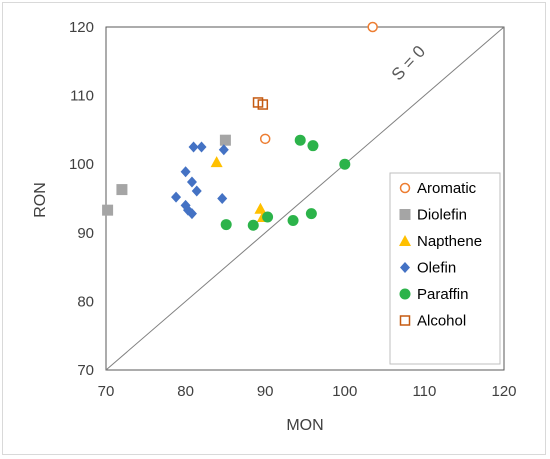 This screenshot has width=550, height=459. I want to click on legend-marker-alcohol, so click(405, 320).